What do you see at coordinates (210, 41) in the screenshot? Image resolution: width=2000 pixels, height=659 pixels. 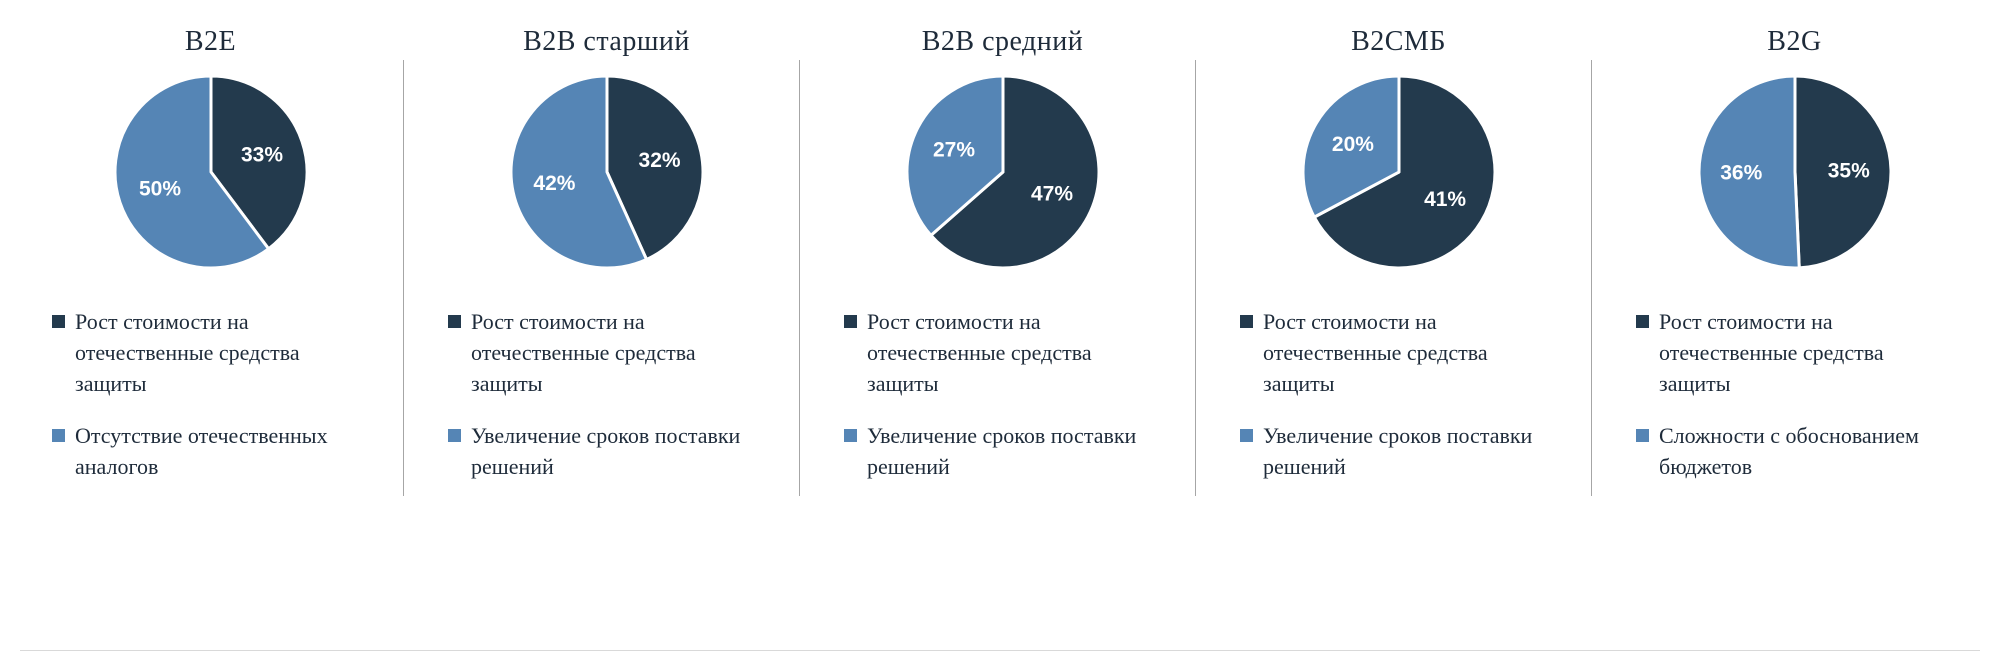 I see `panel-title: B2E` at bounding box center [210, 41].